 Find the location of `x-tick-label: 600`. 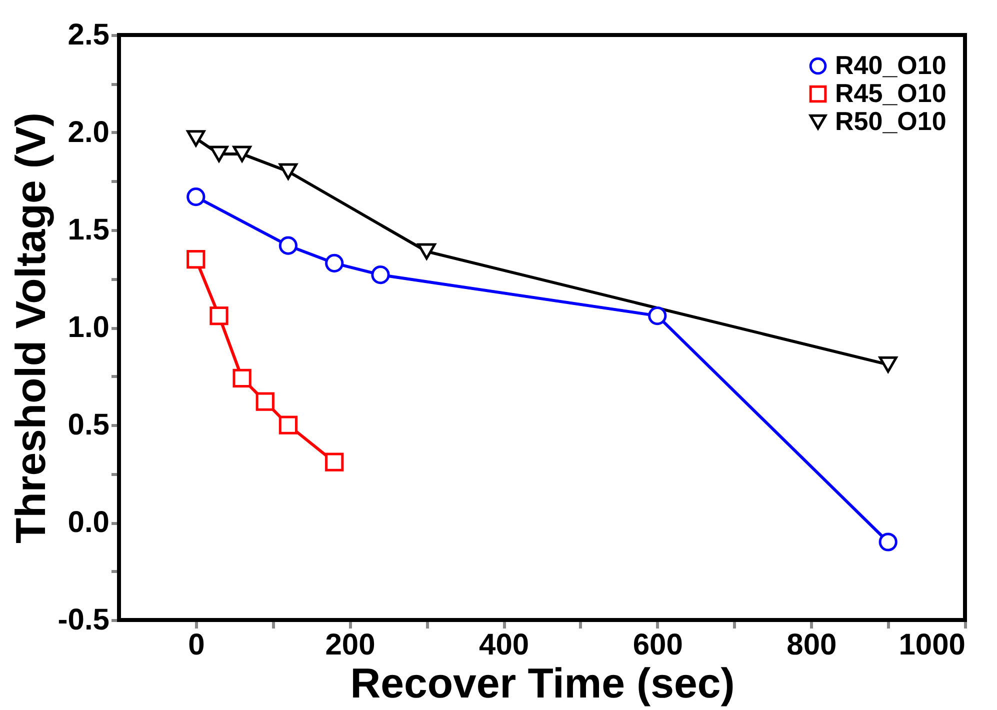

x-tick-label: 600 is located at coordinates (657, 645).